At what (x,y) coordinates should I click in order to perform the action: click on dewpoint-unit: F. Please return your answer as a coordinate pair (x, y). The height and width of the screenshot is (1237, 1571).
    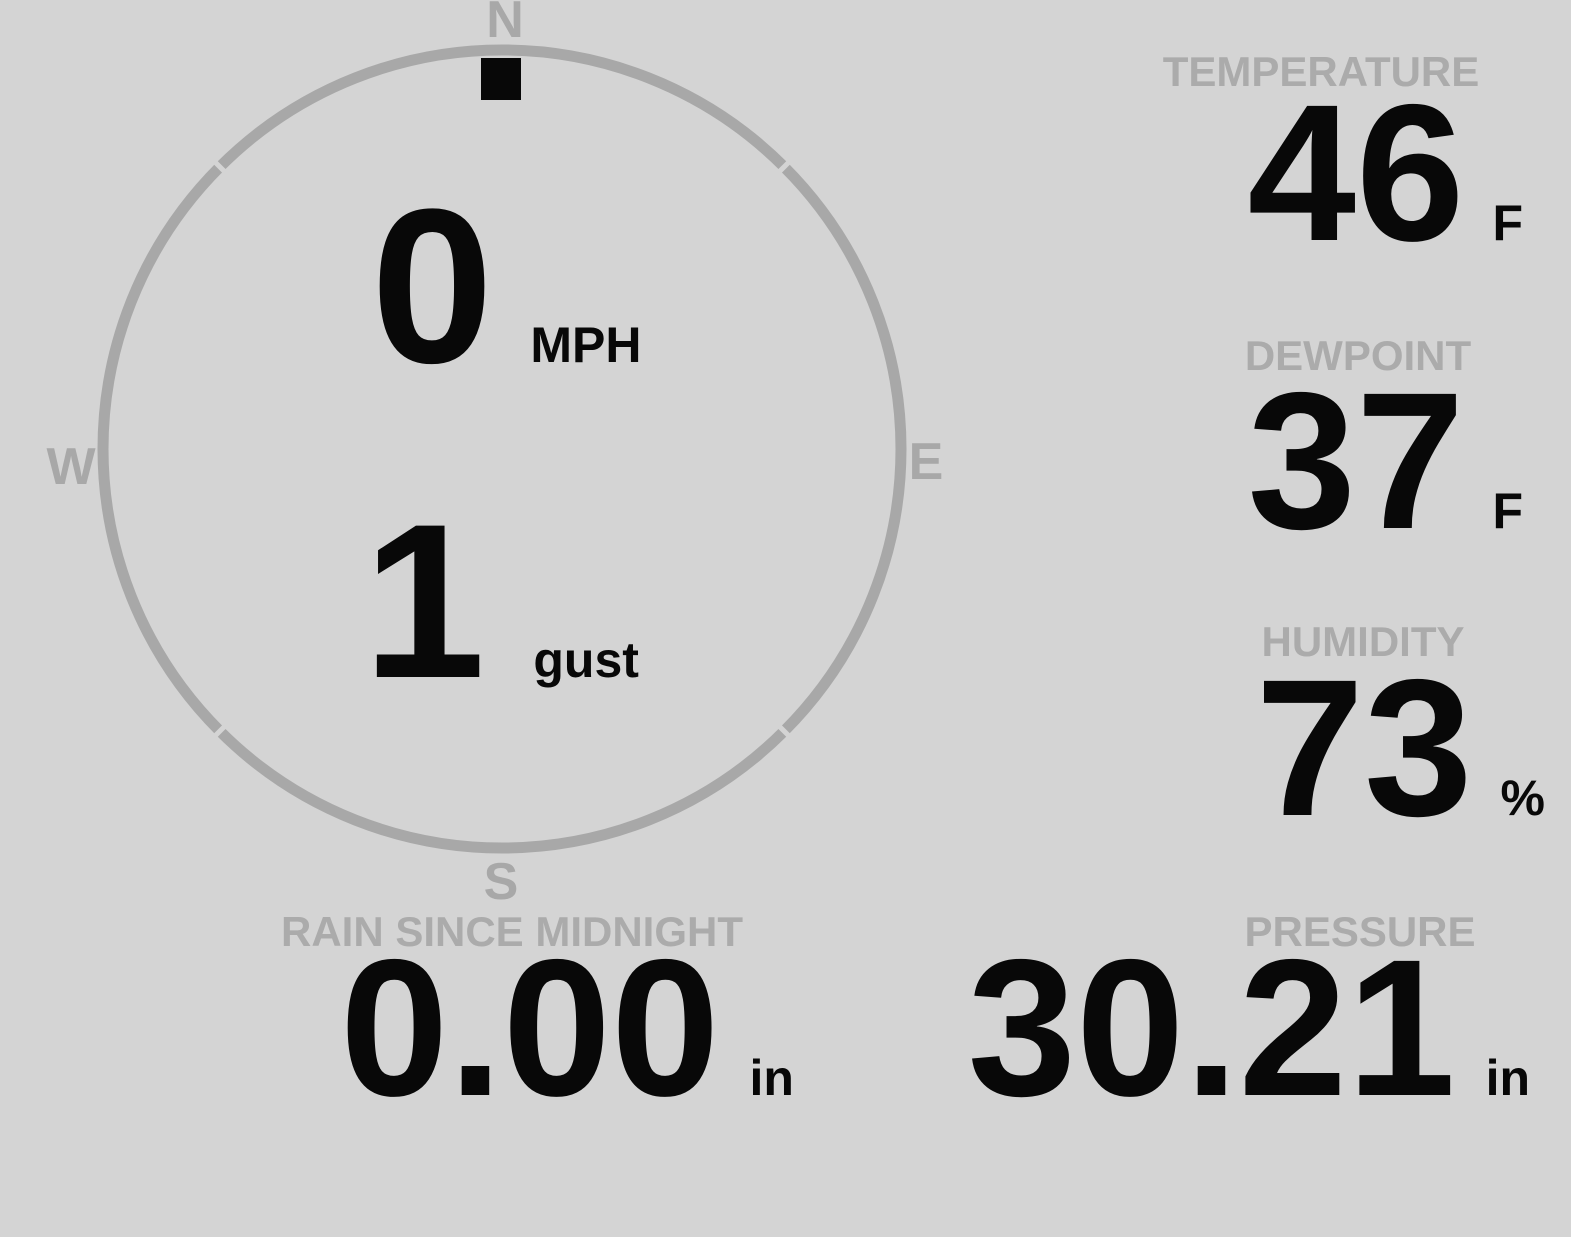
    Looking at the image, I should click on (1507, 511).